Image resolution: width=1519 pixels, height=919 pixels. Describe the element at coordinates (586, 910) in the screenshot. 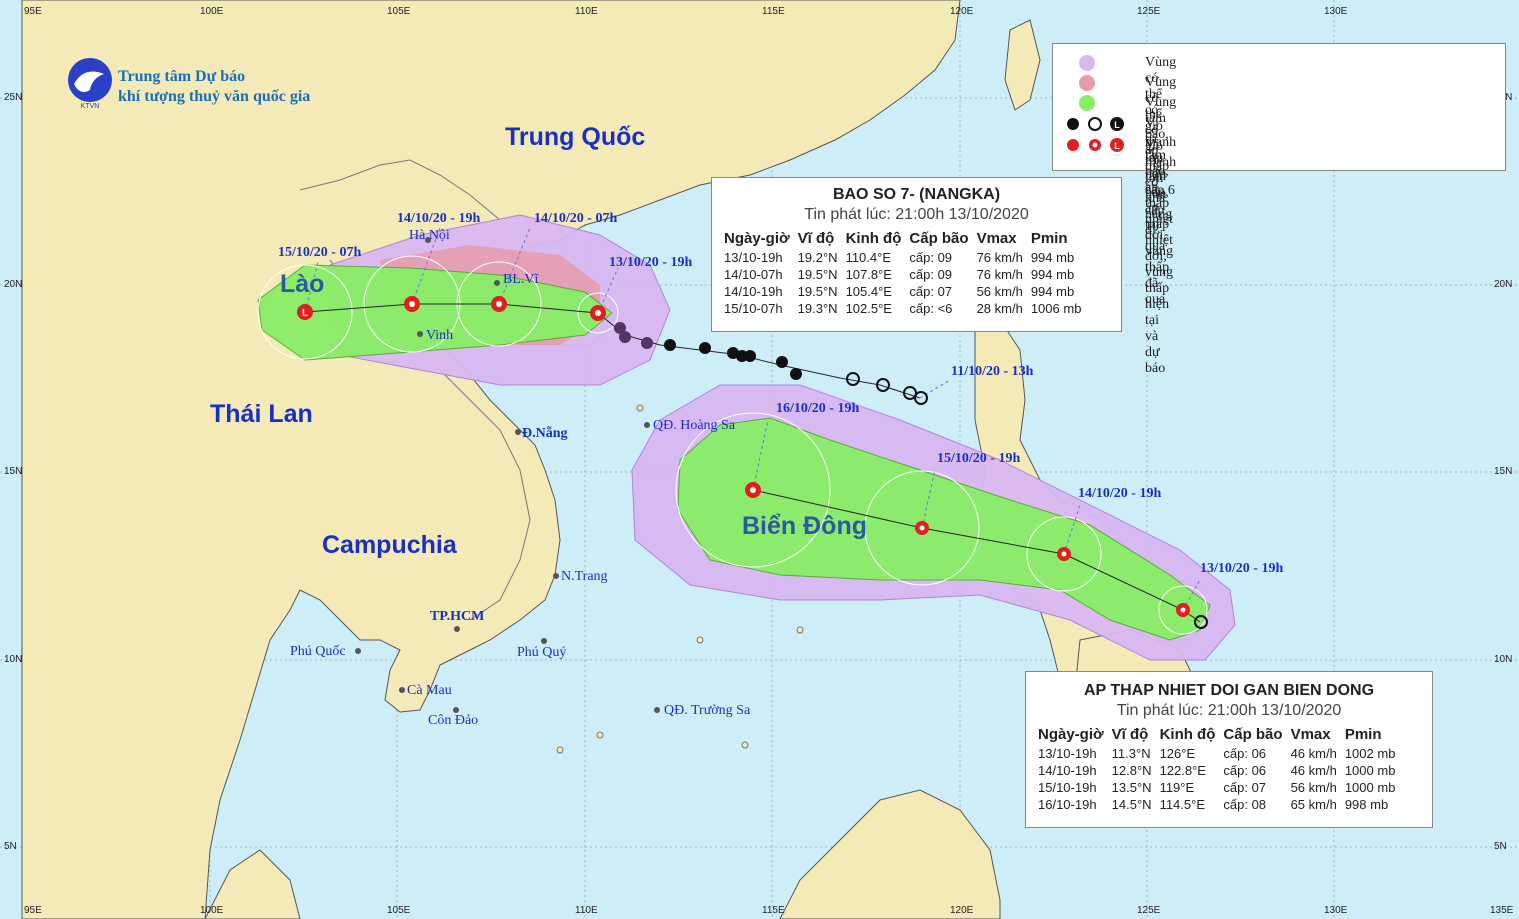

I see `lon-label-bottom: 110E` at that location.